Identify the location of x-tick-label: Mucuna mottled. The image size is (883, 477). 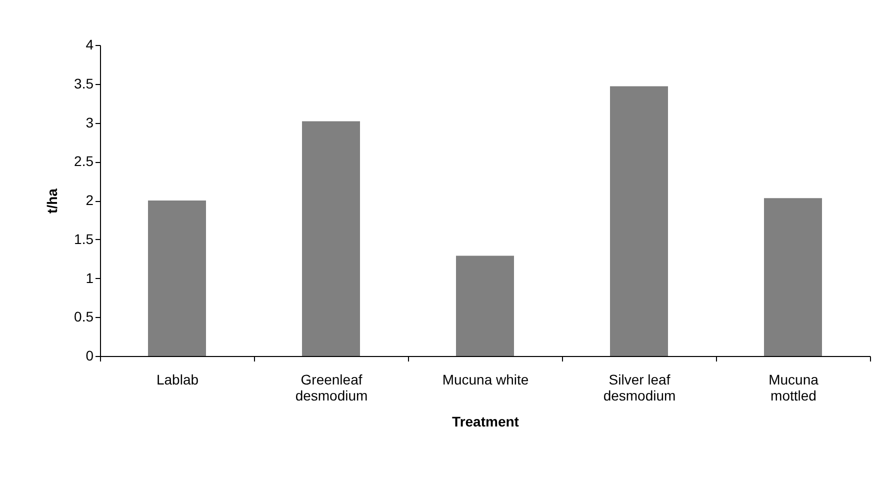
(793, 388).